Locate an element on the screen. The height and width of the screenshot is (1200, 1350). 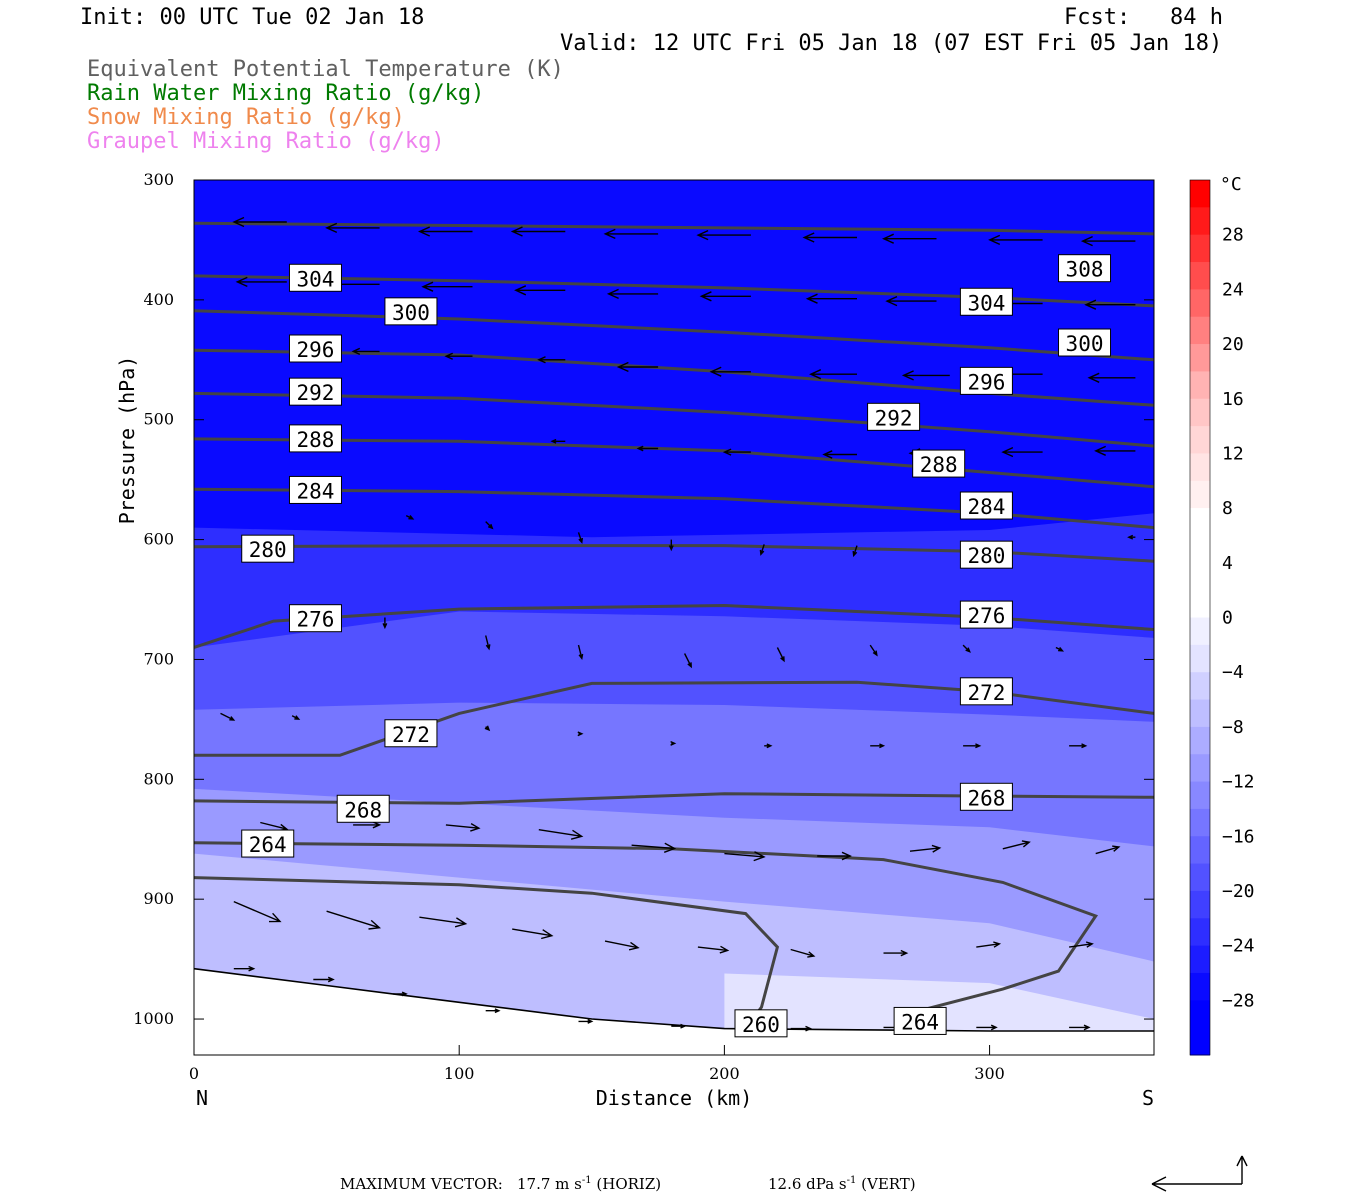
colorbar-tick-label: −20 is located at coordinates (1238, 891).